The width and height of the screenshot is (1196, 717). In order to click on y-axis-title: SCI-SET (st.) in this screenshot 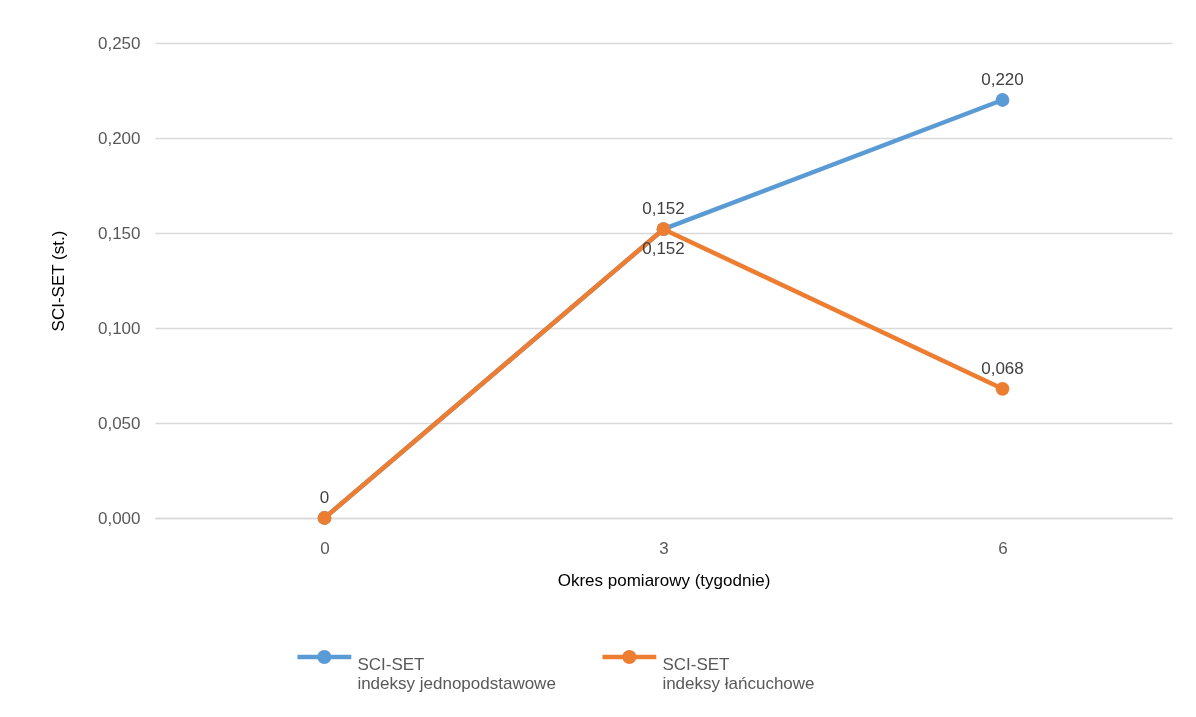, I will do `click(58, 281)`.